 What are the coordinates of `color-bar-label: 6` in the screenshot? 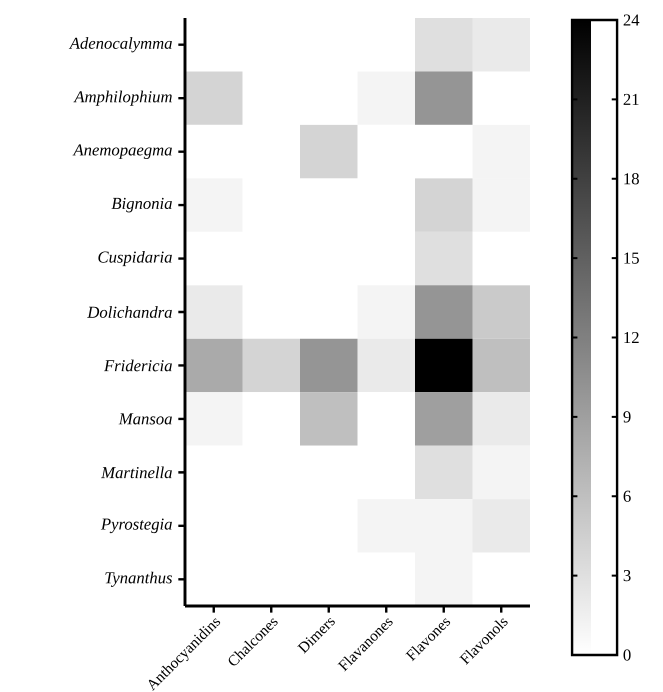 It's located at (627, 496).